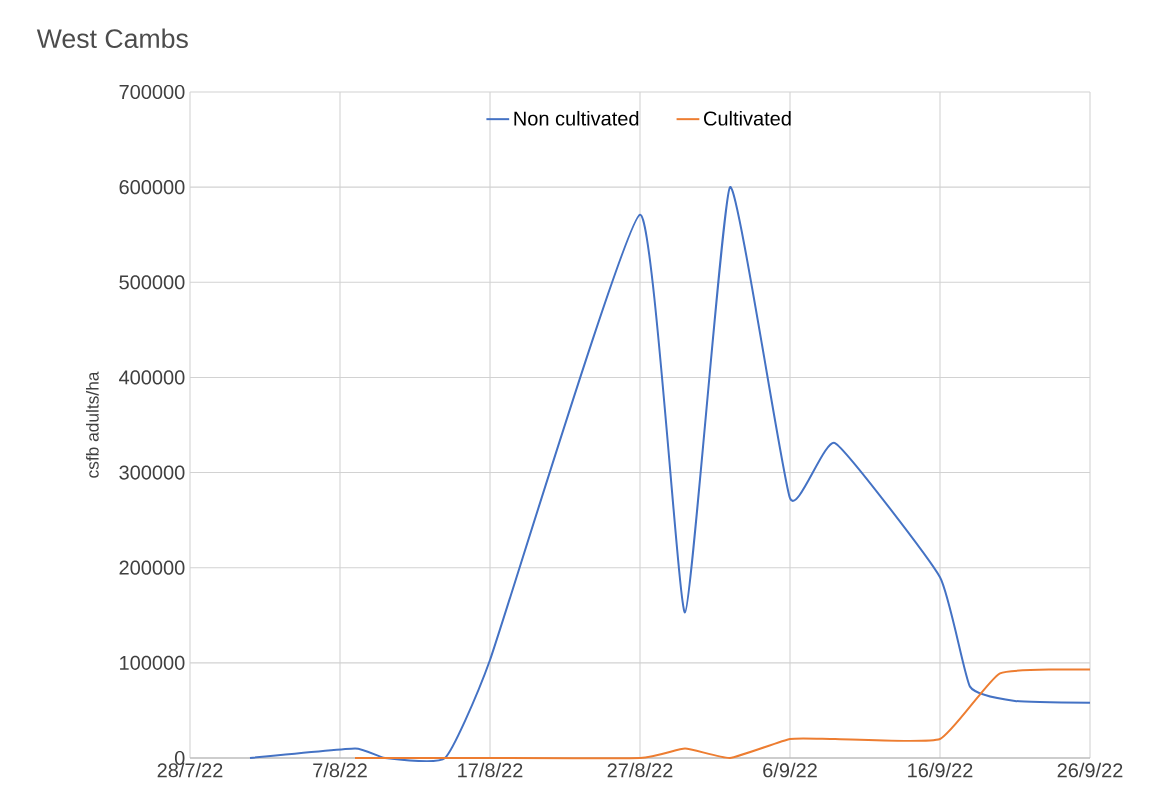  I want to click on y-tick-label: 200000, so click(152, 567).